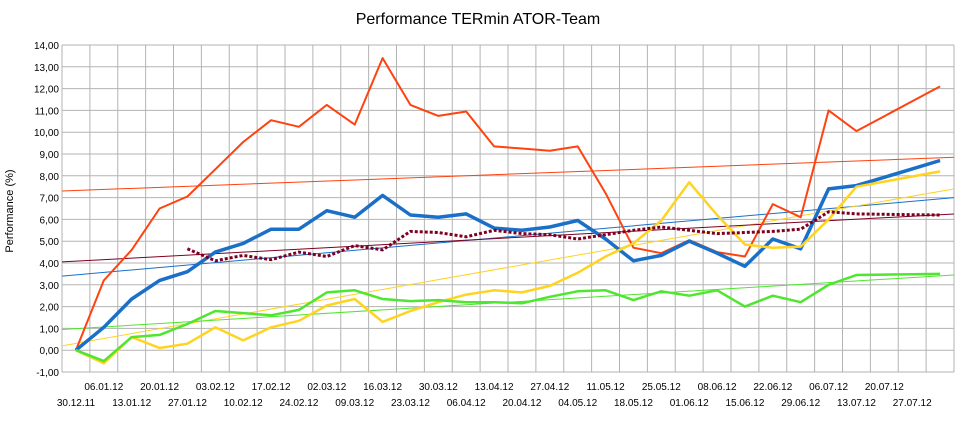  Describe the element at coordinates (382, 387) in the screenshot. I see `x-tick-label: 16.03.12` at that location.